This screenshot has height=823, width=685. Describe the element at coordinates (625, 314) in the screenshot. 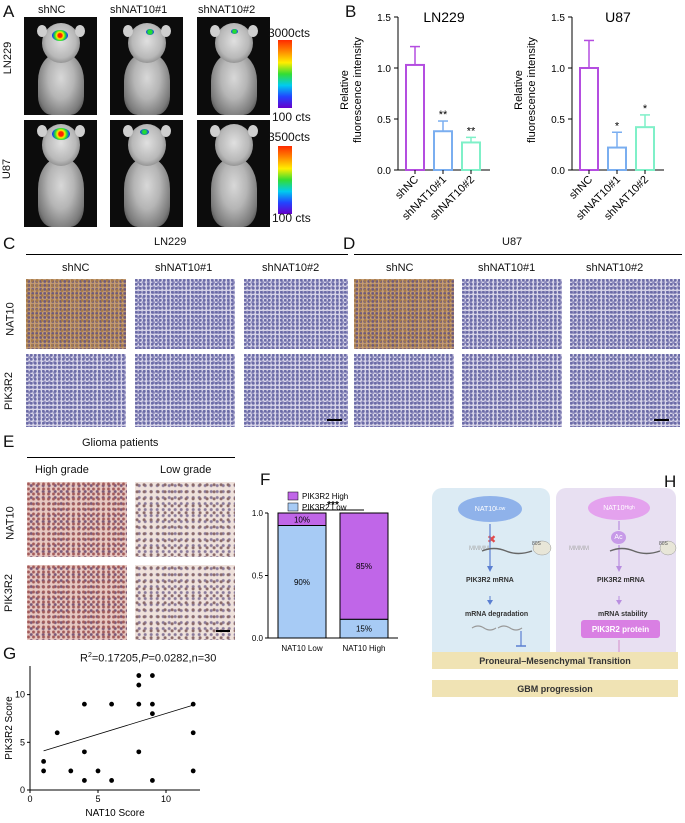

I see `ihc-image-u87-shnat10-2-nat10` at that location.